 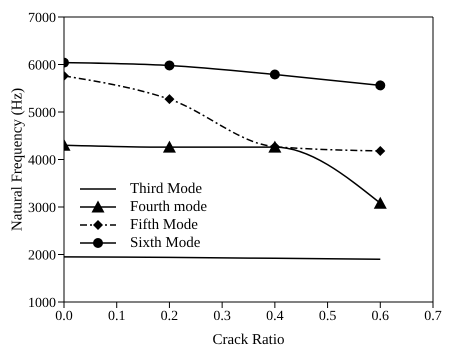 What do you see at coordinates (42, 160) in the screenshot?
I see `y-tick-label: 4000` at bounding box center [42, 160].